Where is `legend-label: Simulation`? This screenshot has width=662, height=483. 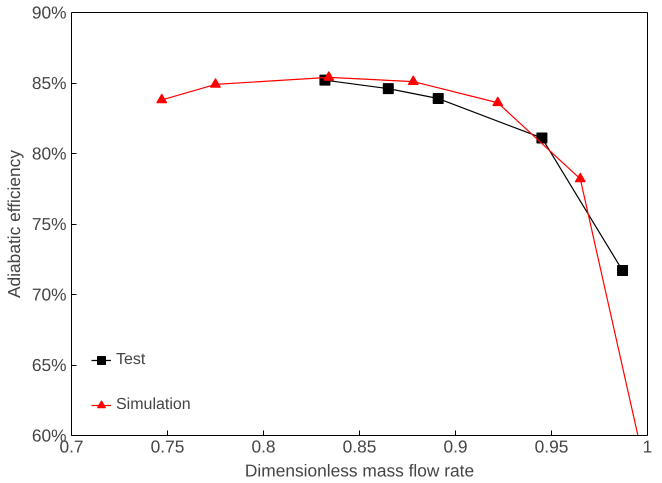 legend-label: Simulation is located at coordinates (153, 405).